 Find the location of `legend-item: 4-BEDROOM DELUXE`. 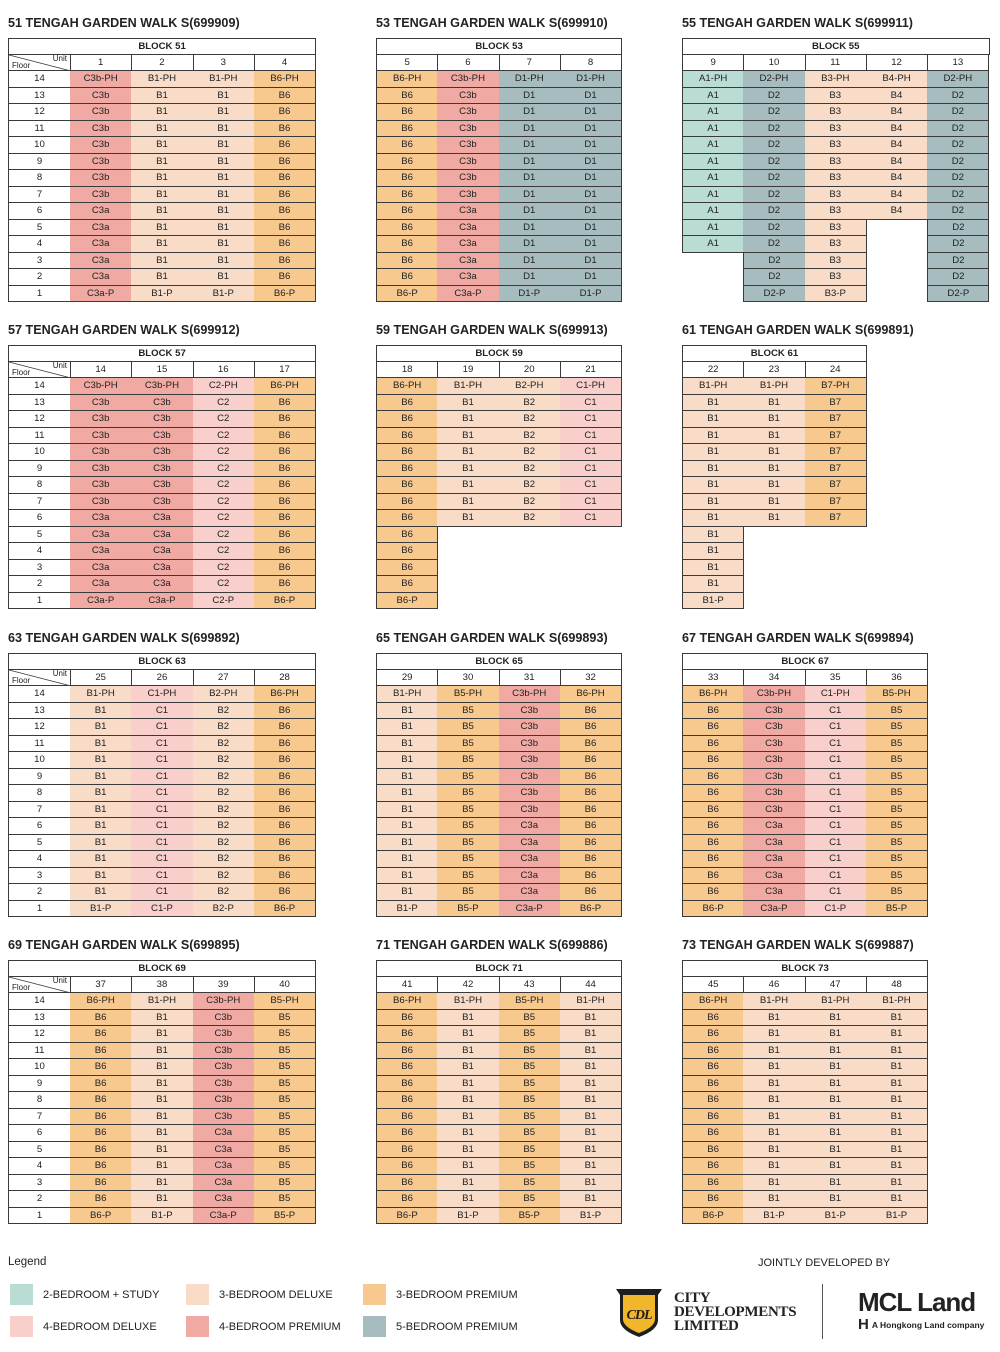

legend-item: 4-BEDROOM DELUXE is located at coordinates (83, 1326).